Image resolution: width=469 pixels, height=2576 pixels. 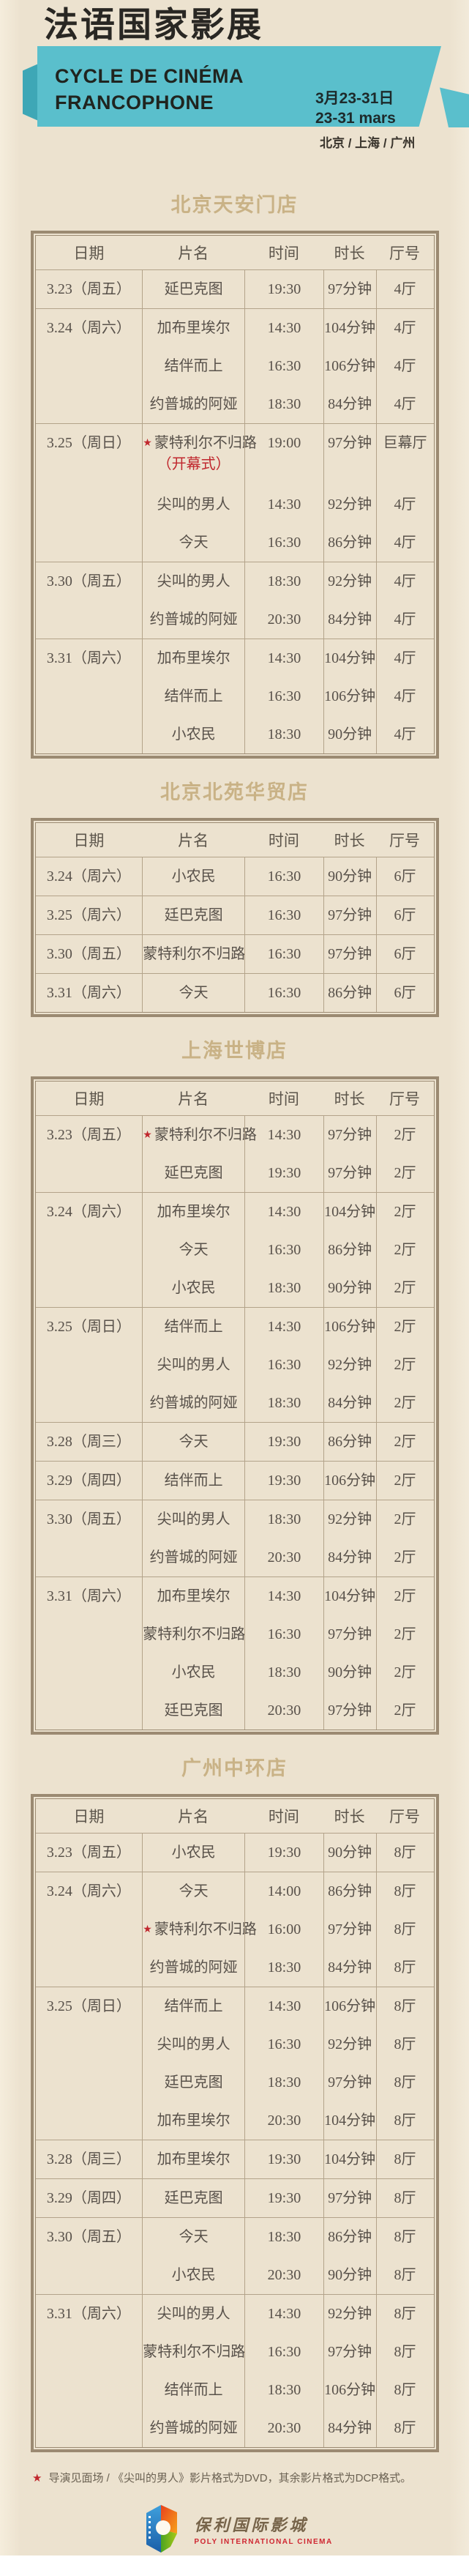 I want to click on table-column: 加布里埃尔, so click(x=193, y=2159).